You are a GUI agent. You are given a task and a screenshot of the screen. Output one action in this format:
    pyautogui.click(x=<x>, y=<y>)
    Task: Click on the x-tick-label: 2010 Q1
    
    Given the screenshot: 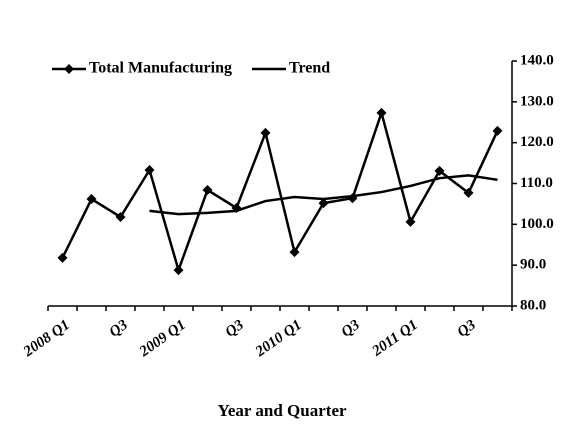 What is the action you would take?
    pyautogui.click(x=278, y=339)
    